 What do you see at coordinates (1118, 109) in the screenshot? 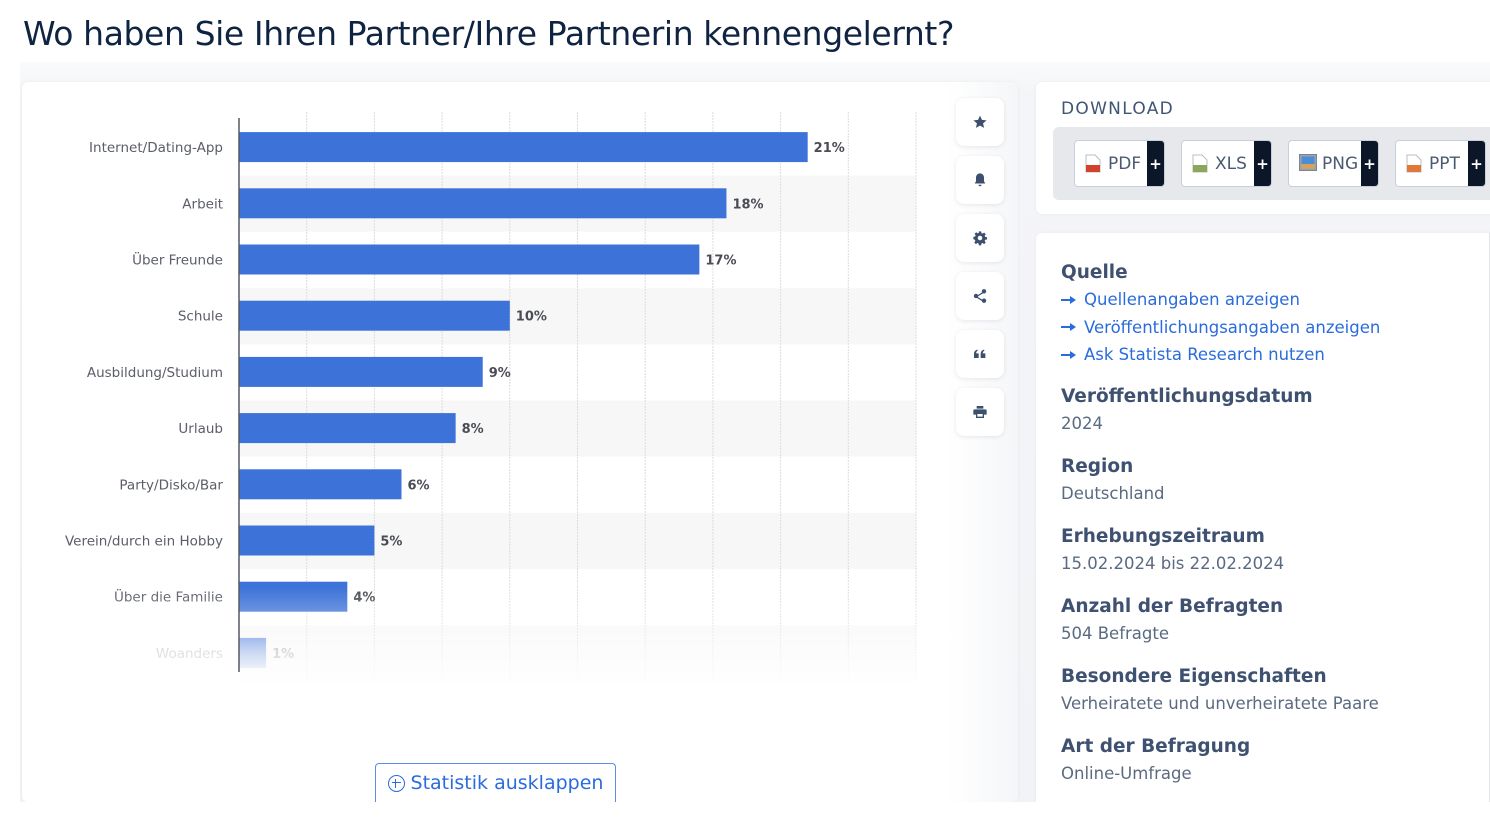
I see `download-title: DOWNLOAD` at bounding box center [1118, 109].